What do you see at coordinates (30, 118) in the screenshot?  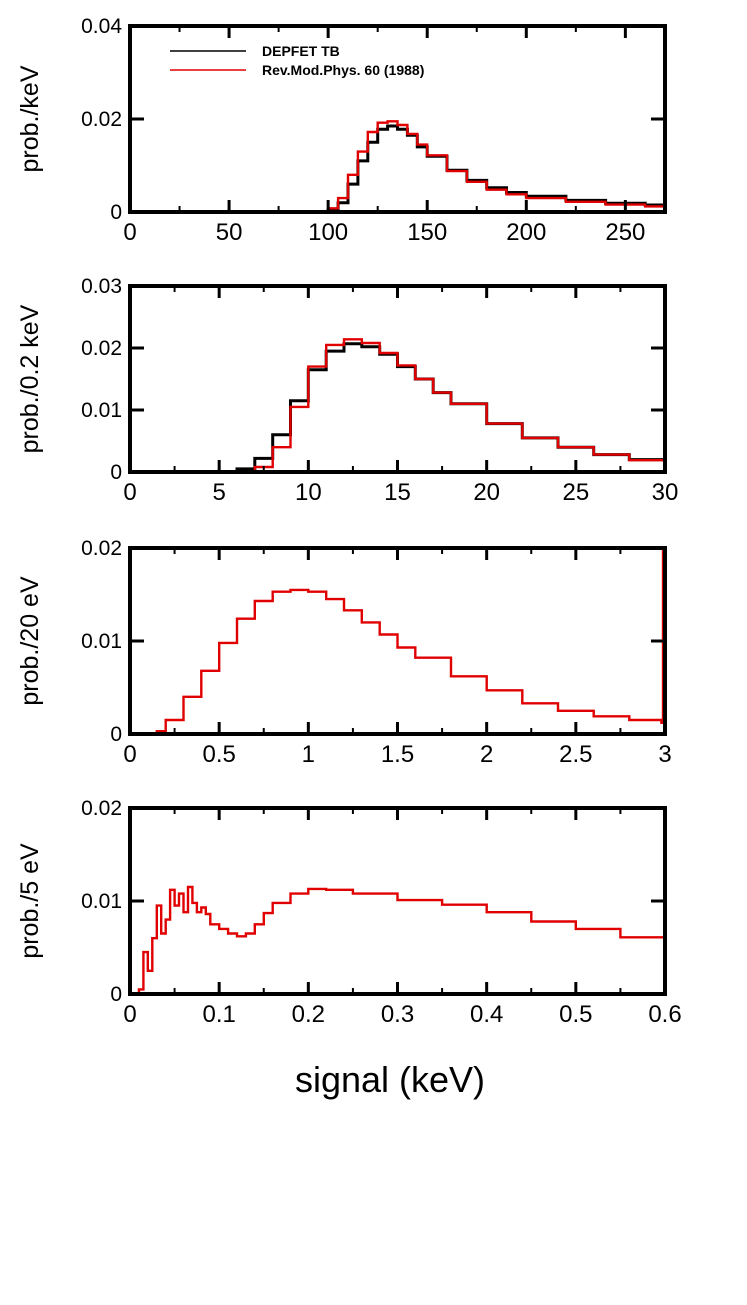 I see `y-axis-label: prob./keV` at bounding box center [30, 118].